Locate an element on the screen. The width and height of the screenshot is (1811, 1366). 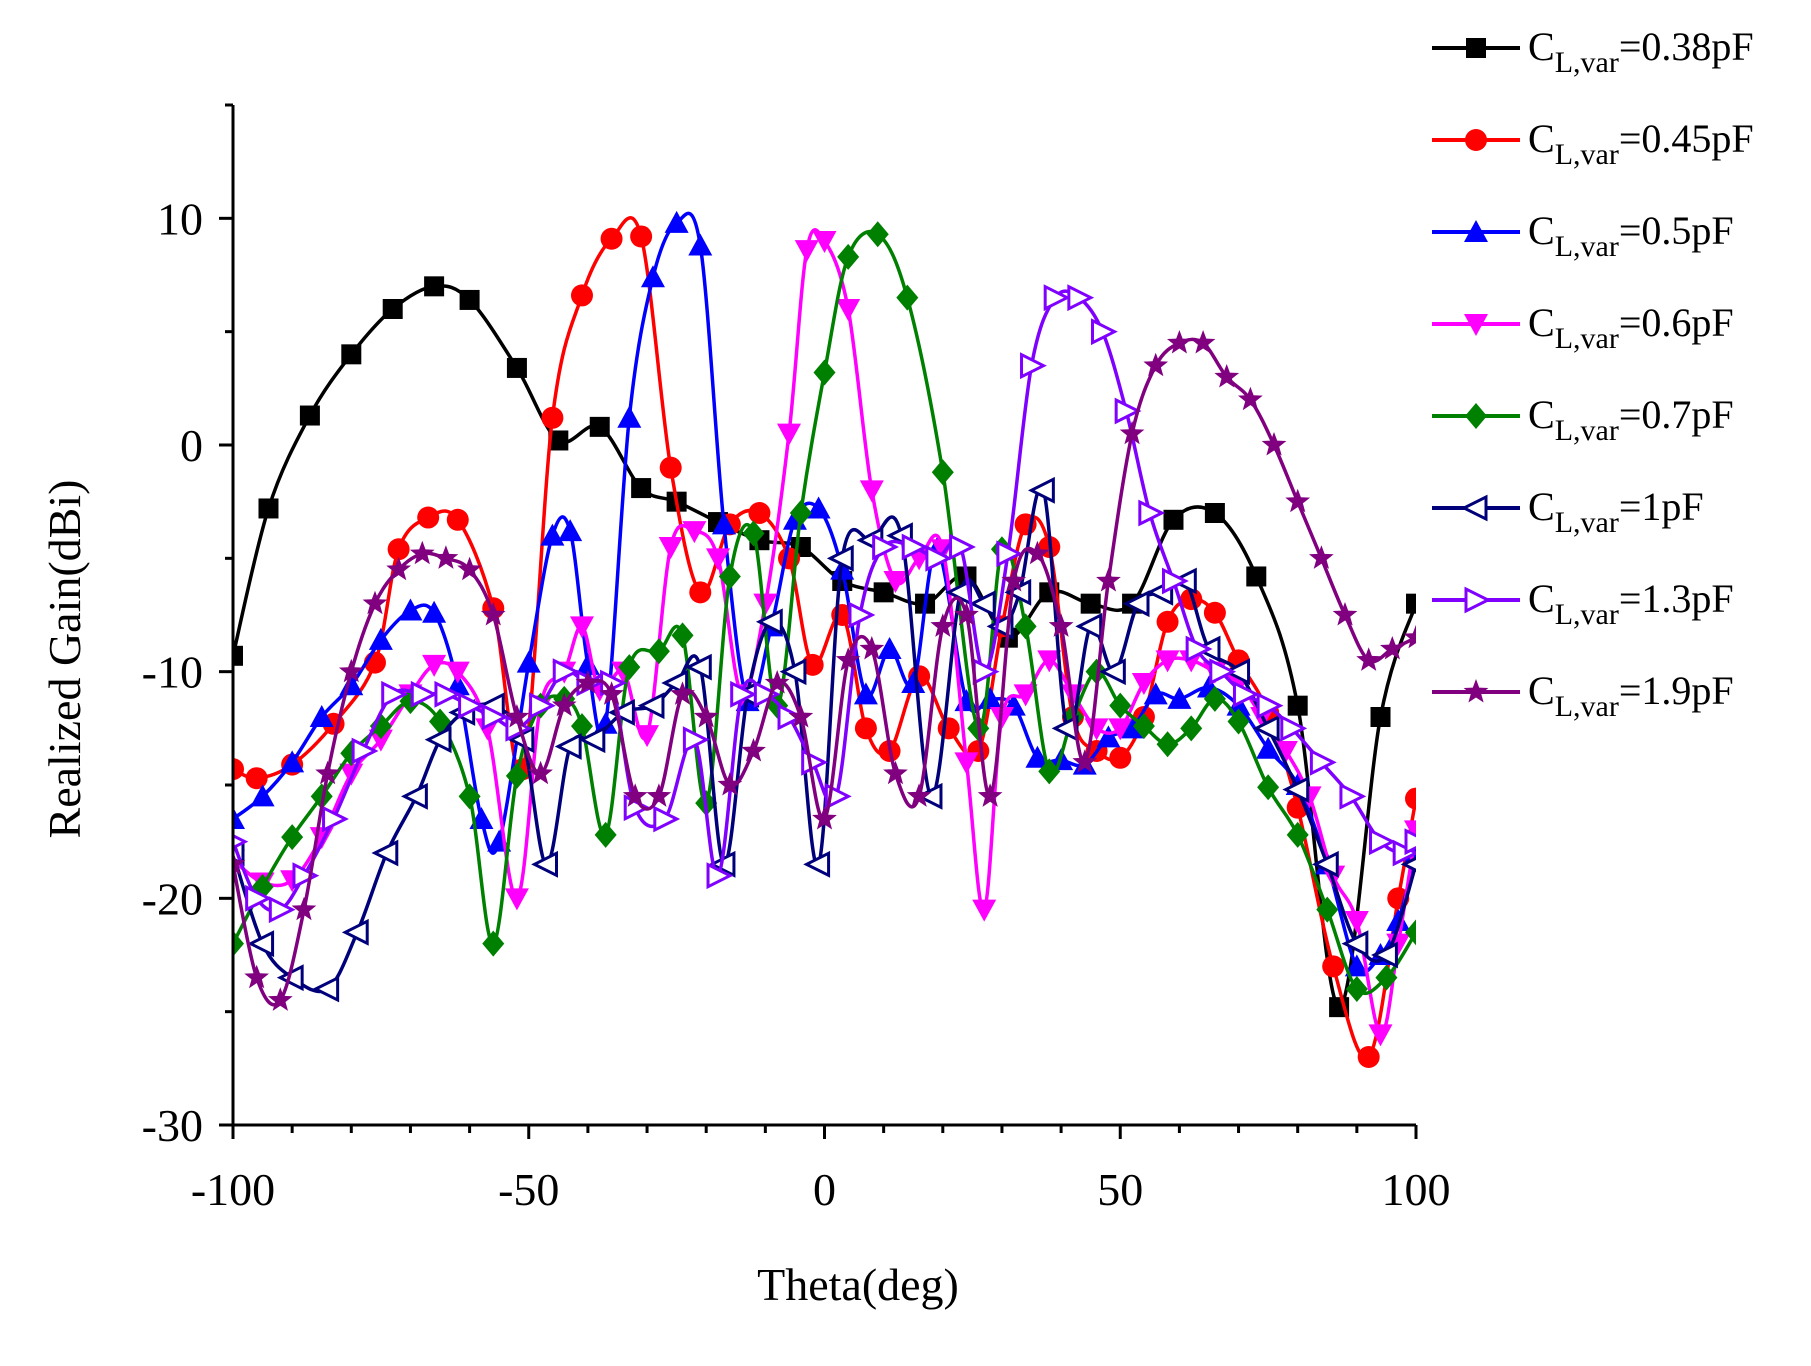
x-tick-label: 0 is located at coordinates (824, 1189).